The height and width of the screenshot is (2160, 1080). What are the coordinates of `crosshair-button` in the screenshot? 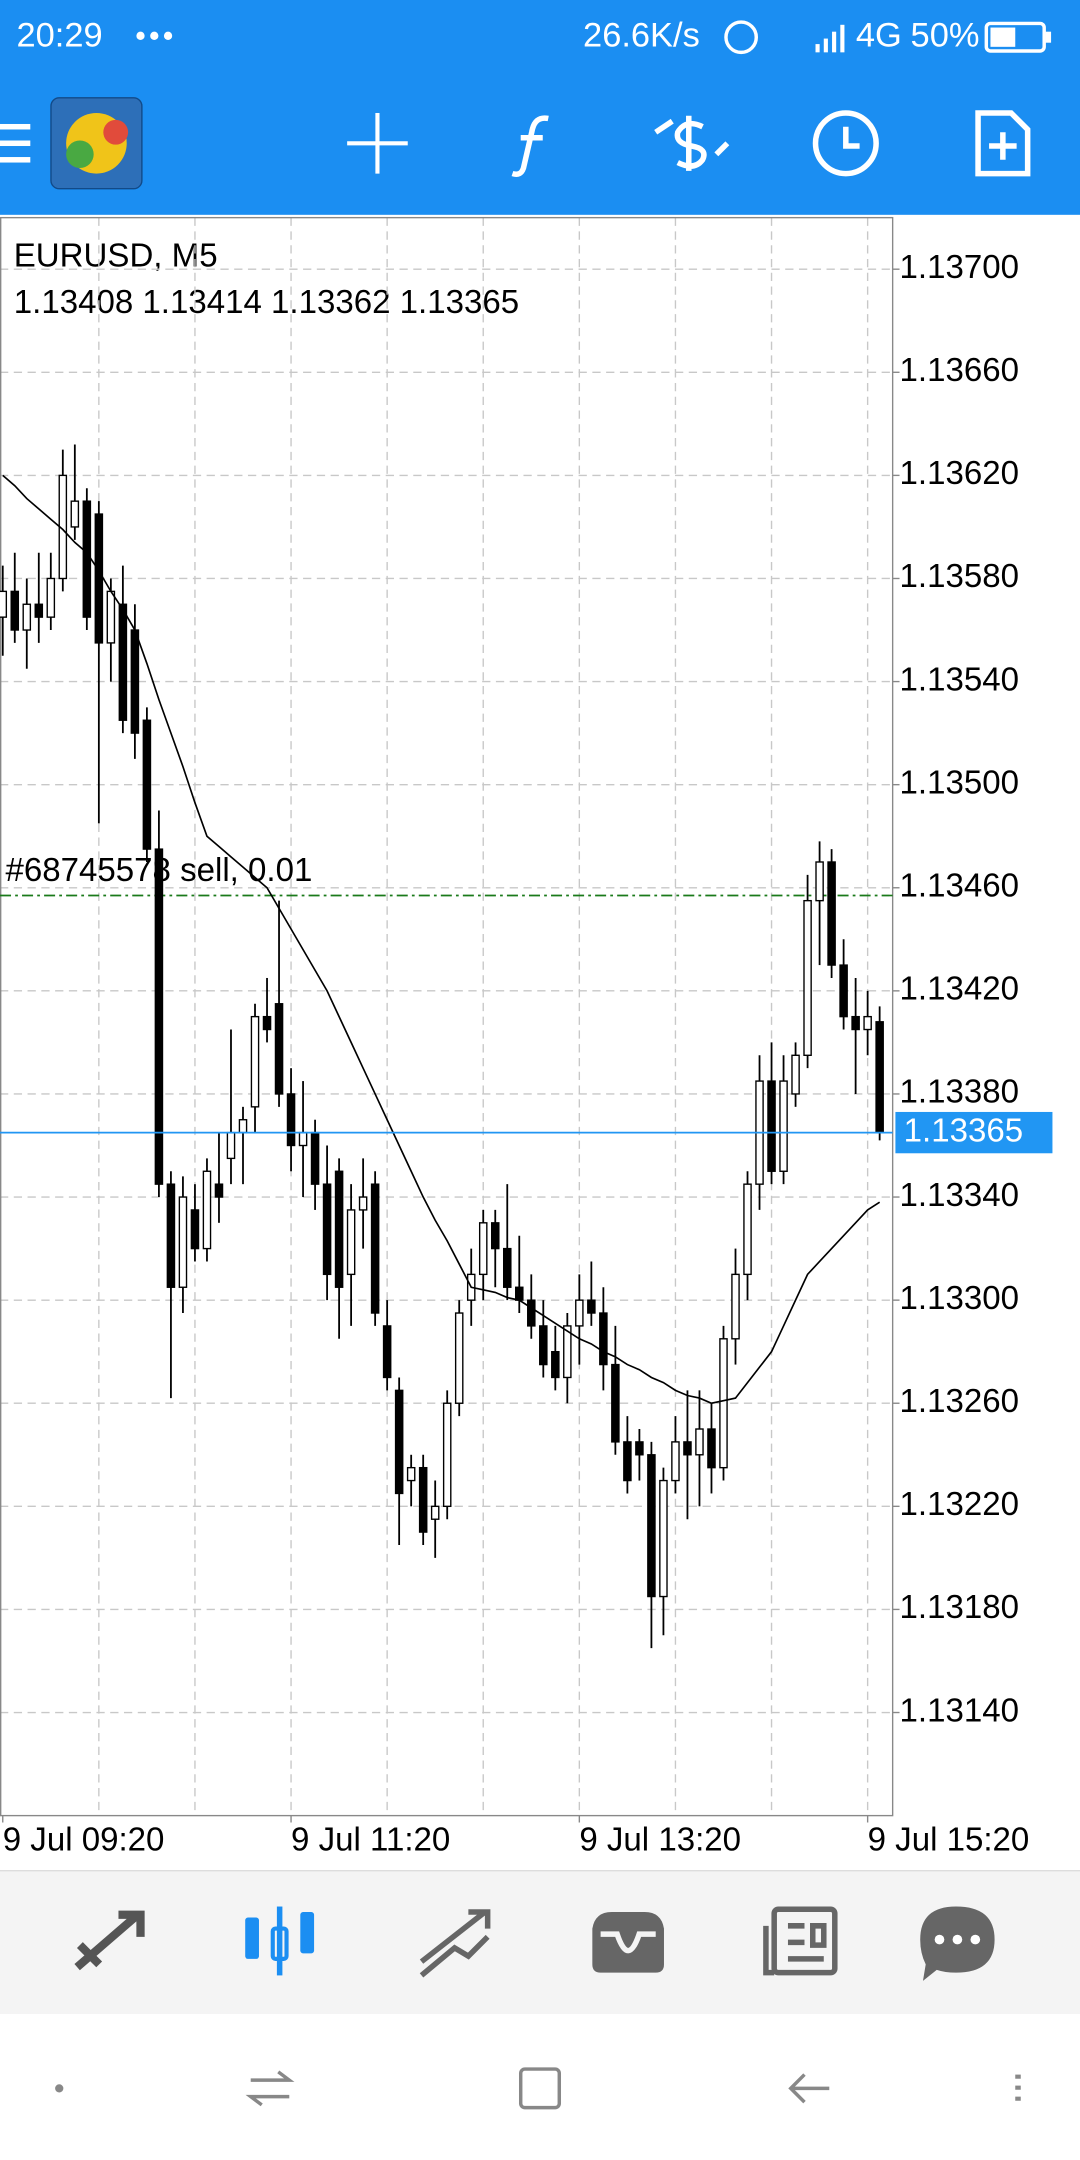 It's located at (377, 143).